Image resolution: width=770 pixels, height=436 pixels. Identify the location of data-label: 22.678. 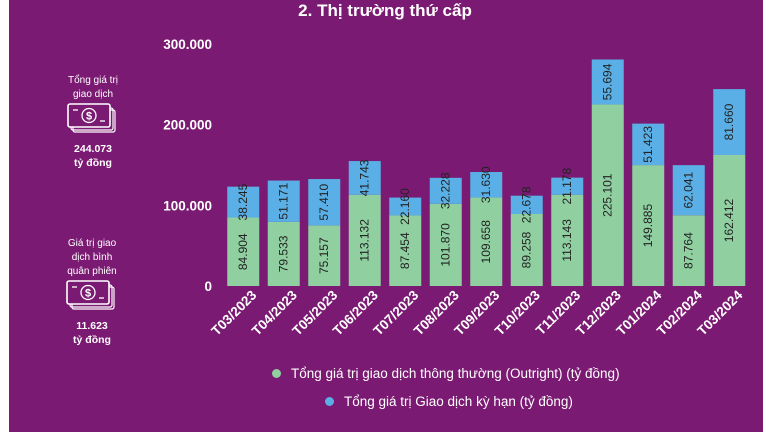
(527, 204).